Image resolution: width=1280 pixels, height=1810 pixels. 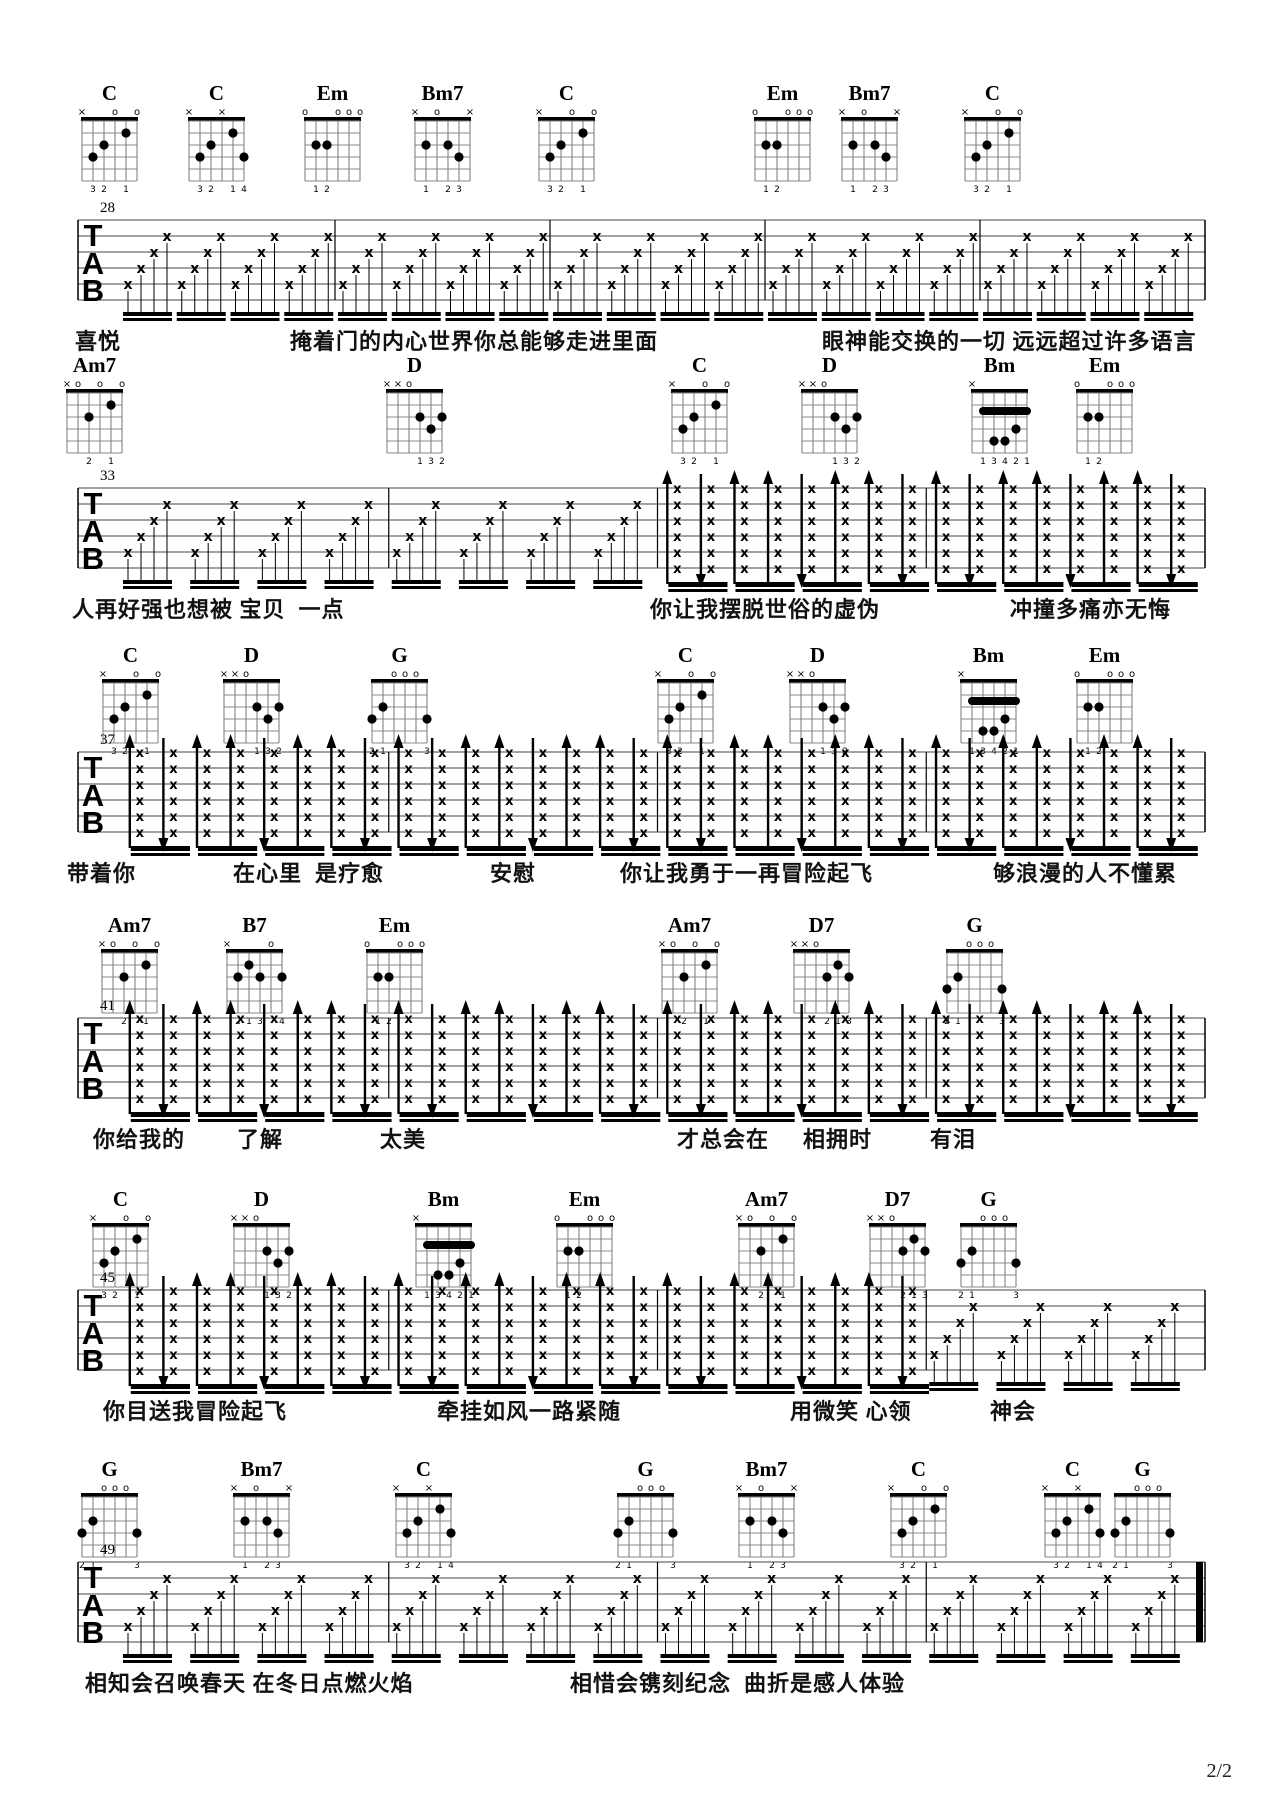 I want to click on svg-text: Am7, so click(x=94, y=366).